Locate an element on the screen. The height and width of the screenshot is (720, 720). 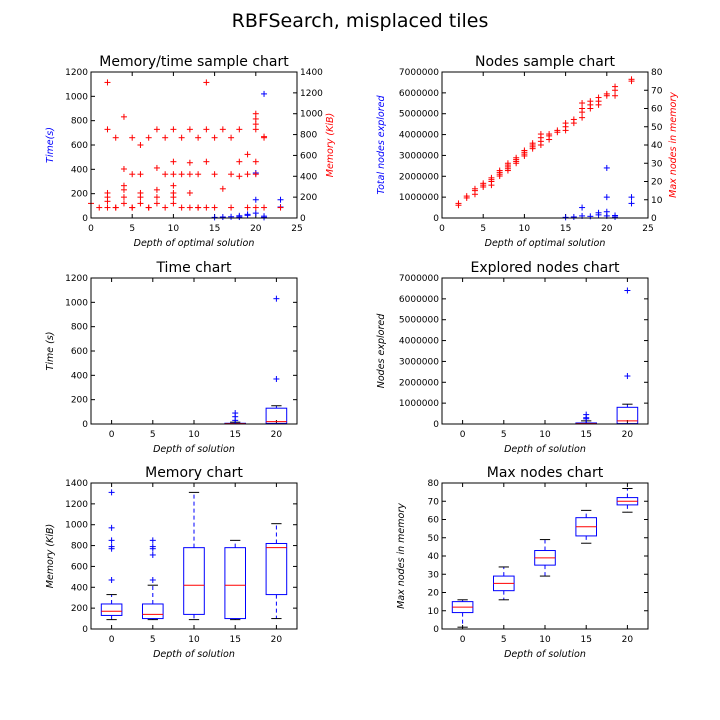
y-tick-label: 6000000 is located at coordinates (419, 94).